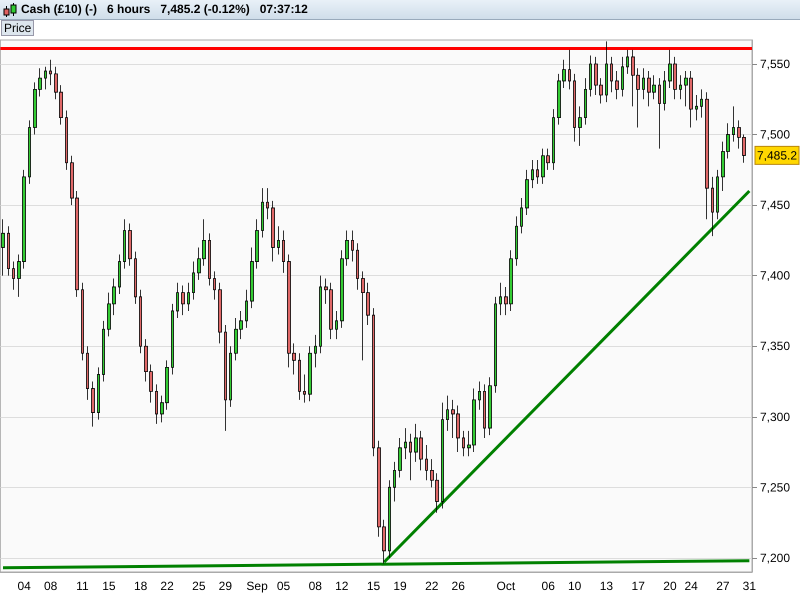  What do you see at coordinates (141, 586) in the screenshot?
I see `x-tick-label: 18` at bounding box center [141, 586].